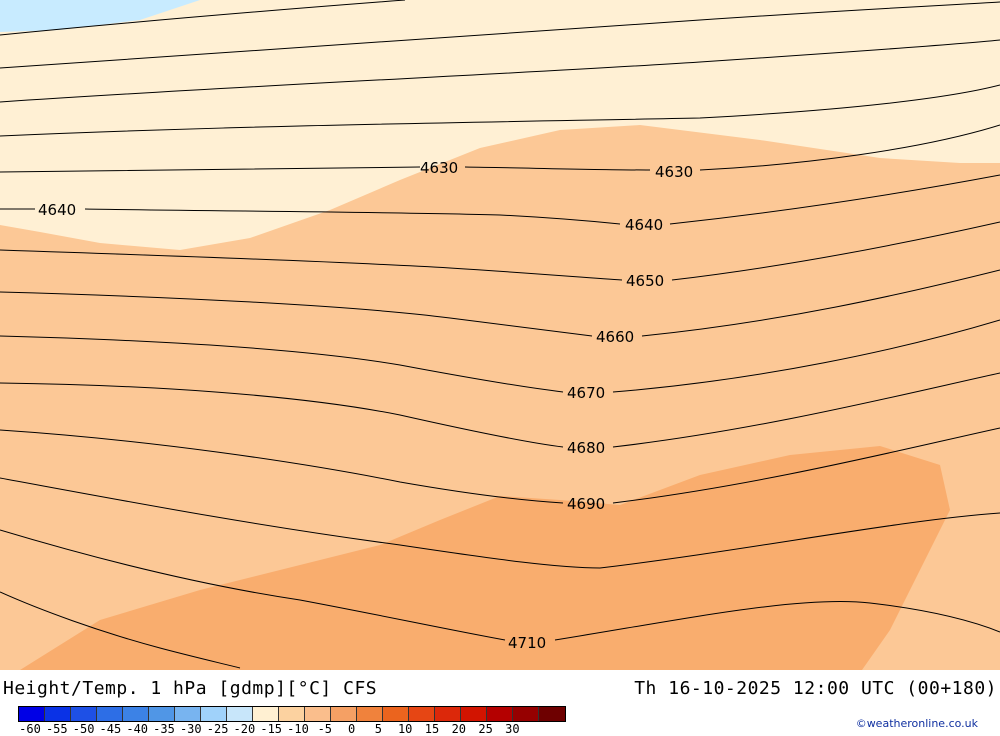 The image size is (1000, 736). I want to click on site-credit: ©weatheronline.co.uk, so click(916, 723).